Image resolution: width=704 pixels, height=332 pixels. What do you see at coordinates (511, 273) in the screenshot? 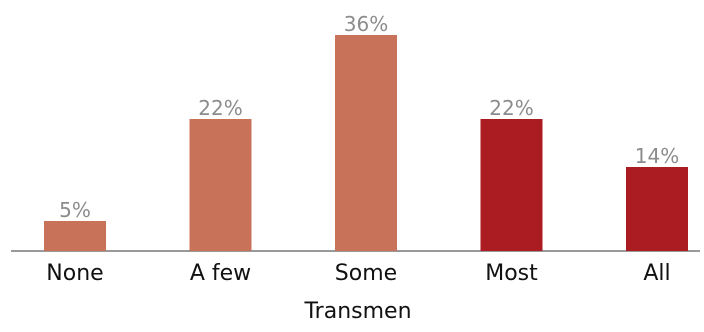
I see `x-tick-label-most: Most` at bounding box center [511, 273].